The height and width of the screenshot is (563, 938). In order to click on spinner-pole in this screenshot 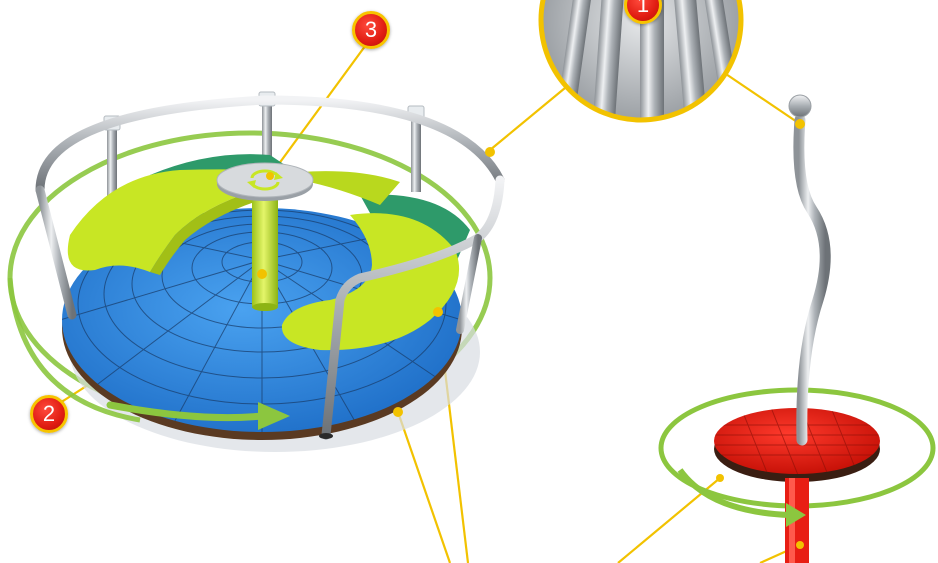, I will do `click(812, 280)`.